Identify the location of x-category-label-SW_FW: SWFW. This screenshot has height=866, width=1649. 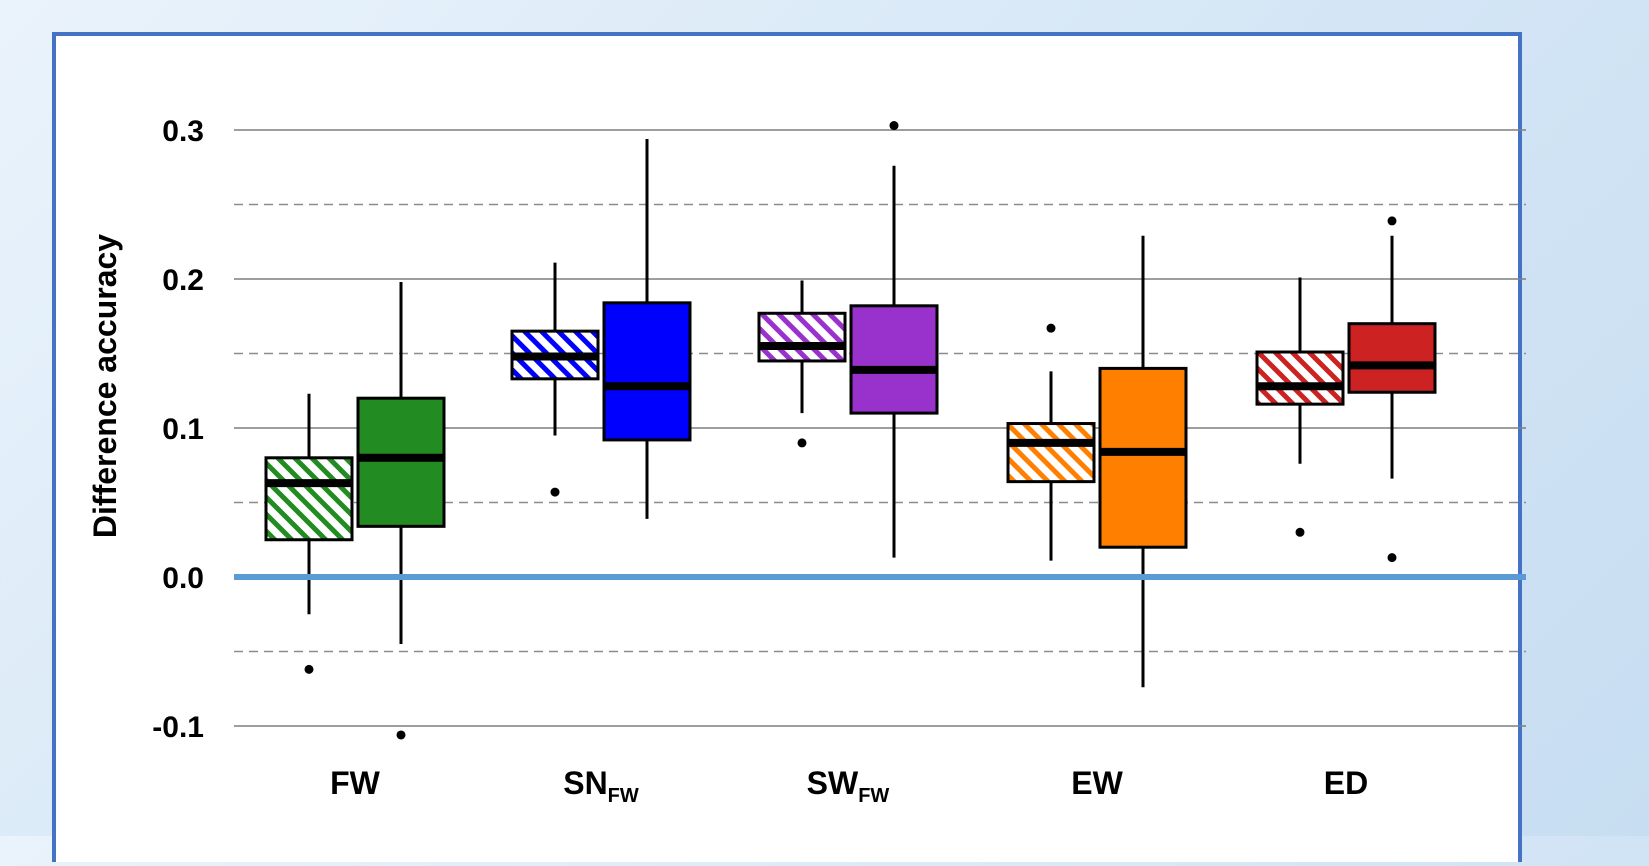
(848, 786).